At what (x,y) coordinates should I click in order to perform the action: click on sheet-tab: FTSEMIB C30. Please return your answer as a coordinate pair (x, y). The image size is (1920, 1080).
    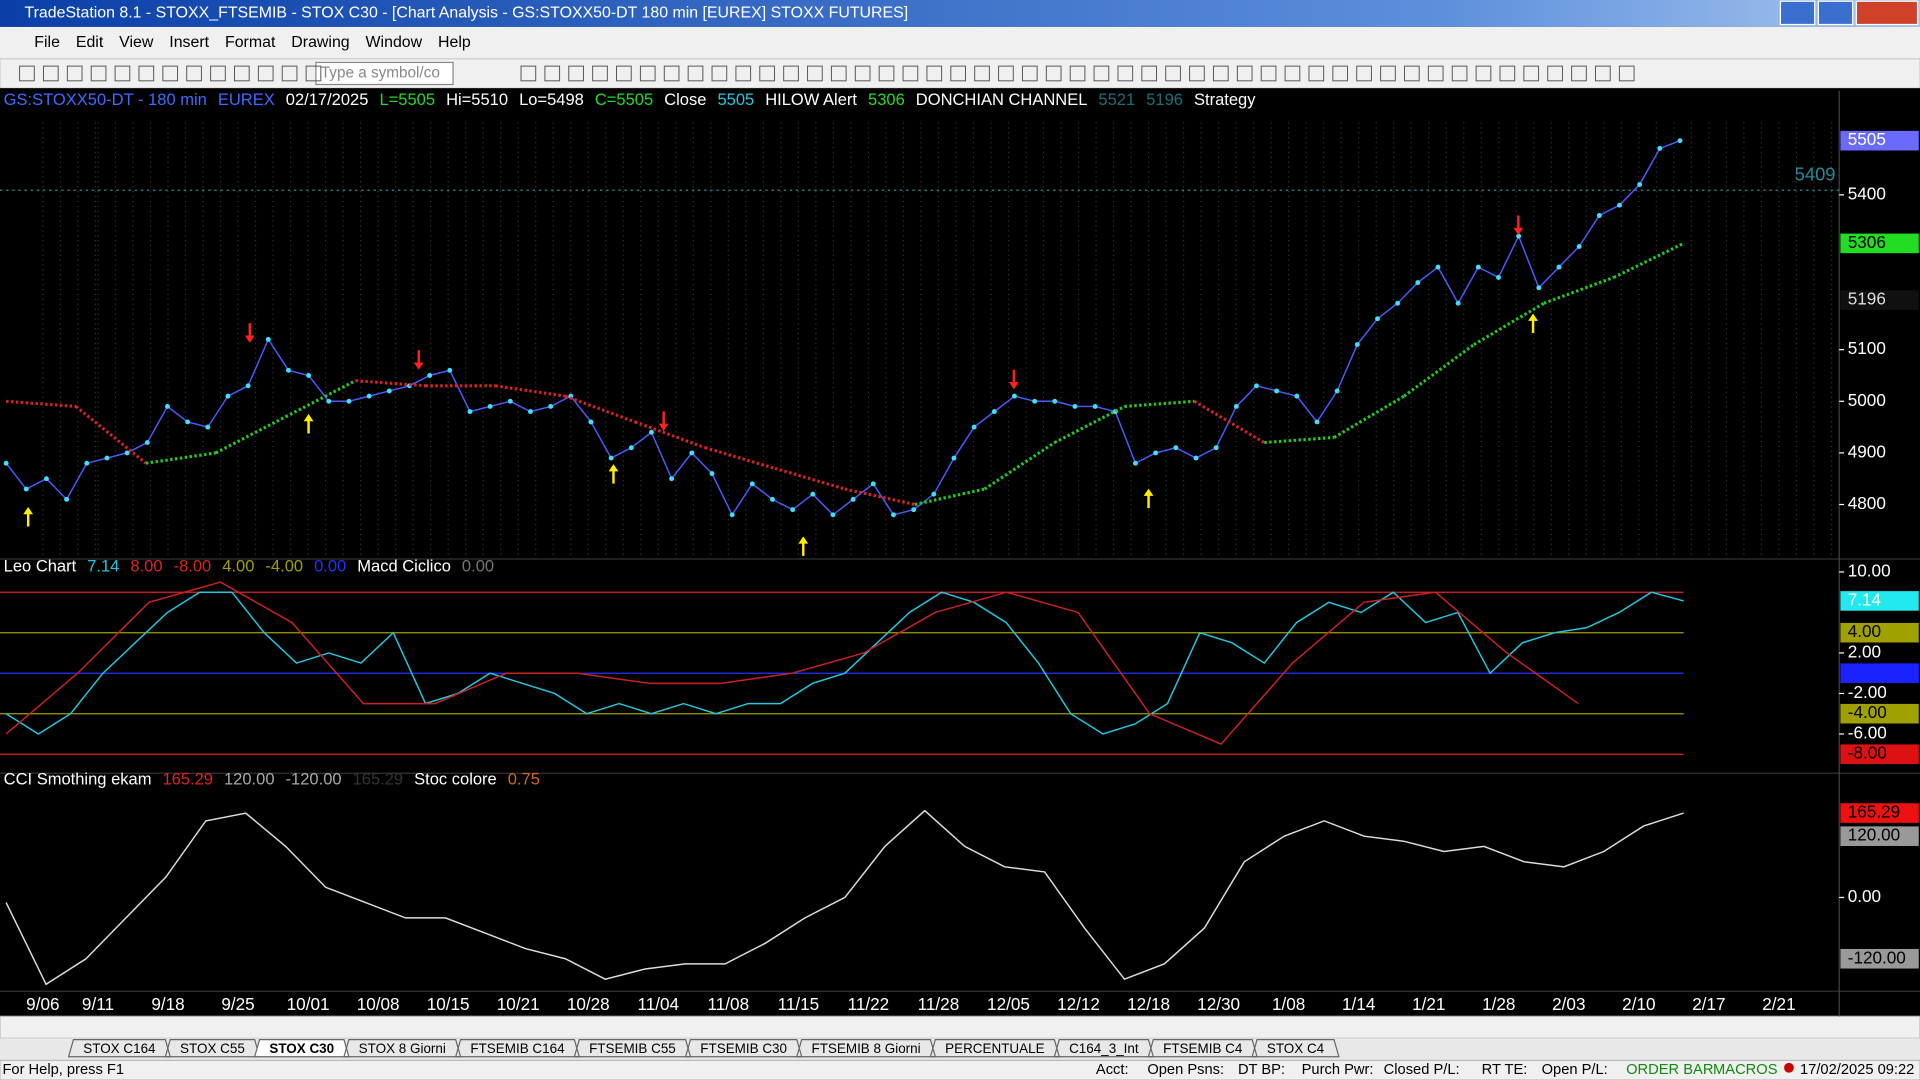
    Looking at the image, I should click on (743, 1048).